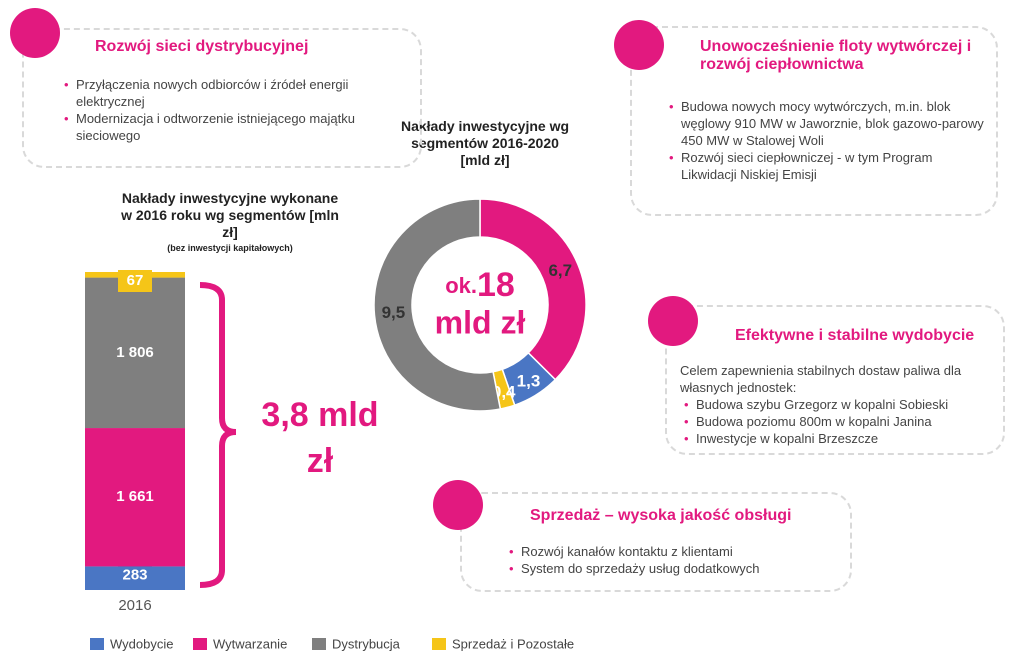 The image size is (1009, 655). What do you see at coordinates (529, 381) in the screenshot?
I see `value-label: 1,3` at bounding box center [529, 381].